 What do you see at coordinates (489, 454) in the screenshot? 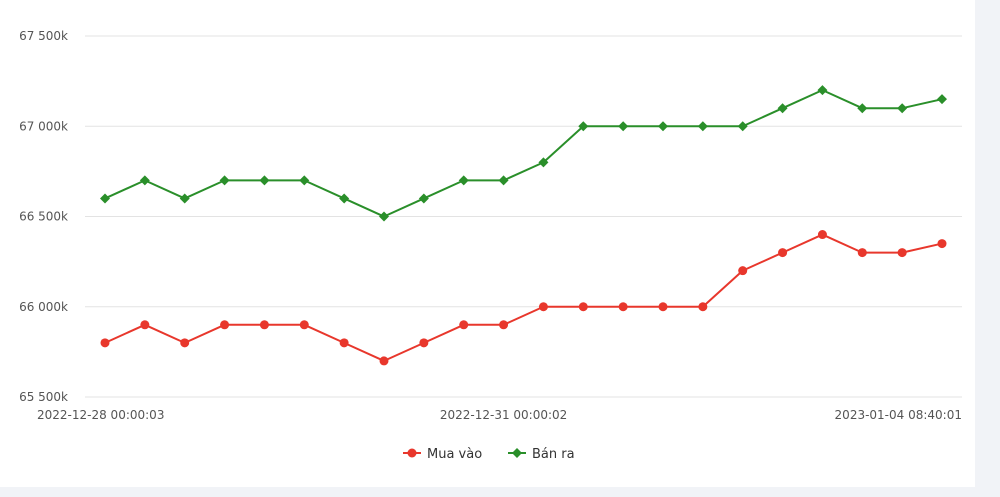
I see `legend: Mua vào Bán ra` at bounding box center [489, 454].